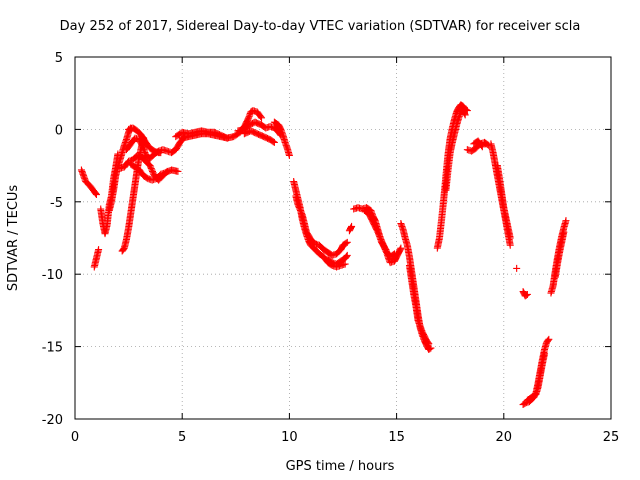 The width and height of the screenshot is (640, 480). What do you see at coordinates (59, 130) in the screenshot?
I see `y-tick-label: 0` at bounding box center [59, 130].